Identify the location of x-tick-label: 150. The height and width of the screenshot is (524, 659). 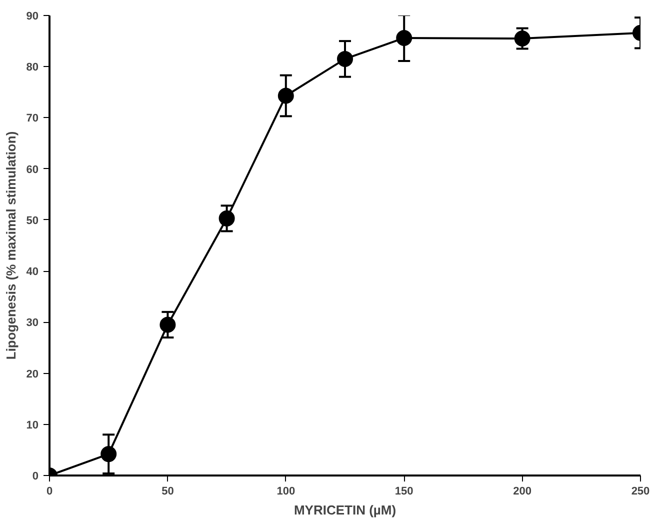
(404, 492).